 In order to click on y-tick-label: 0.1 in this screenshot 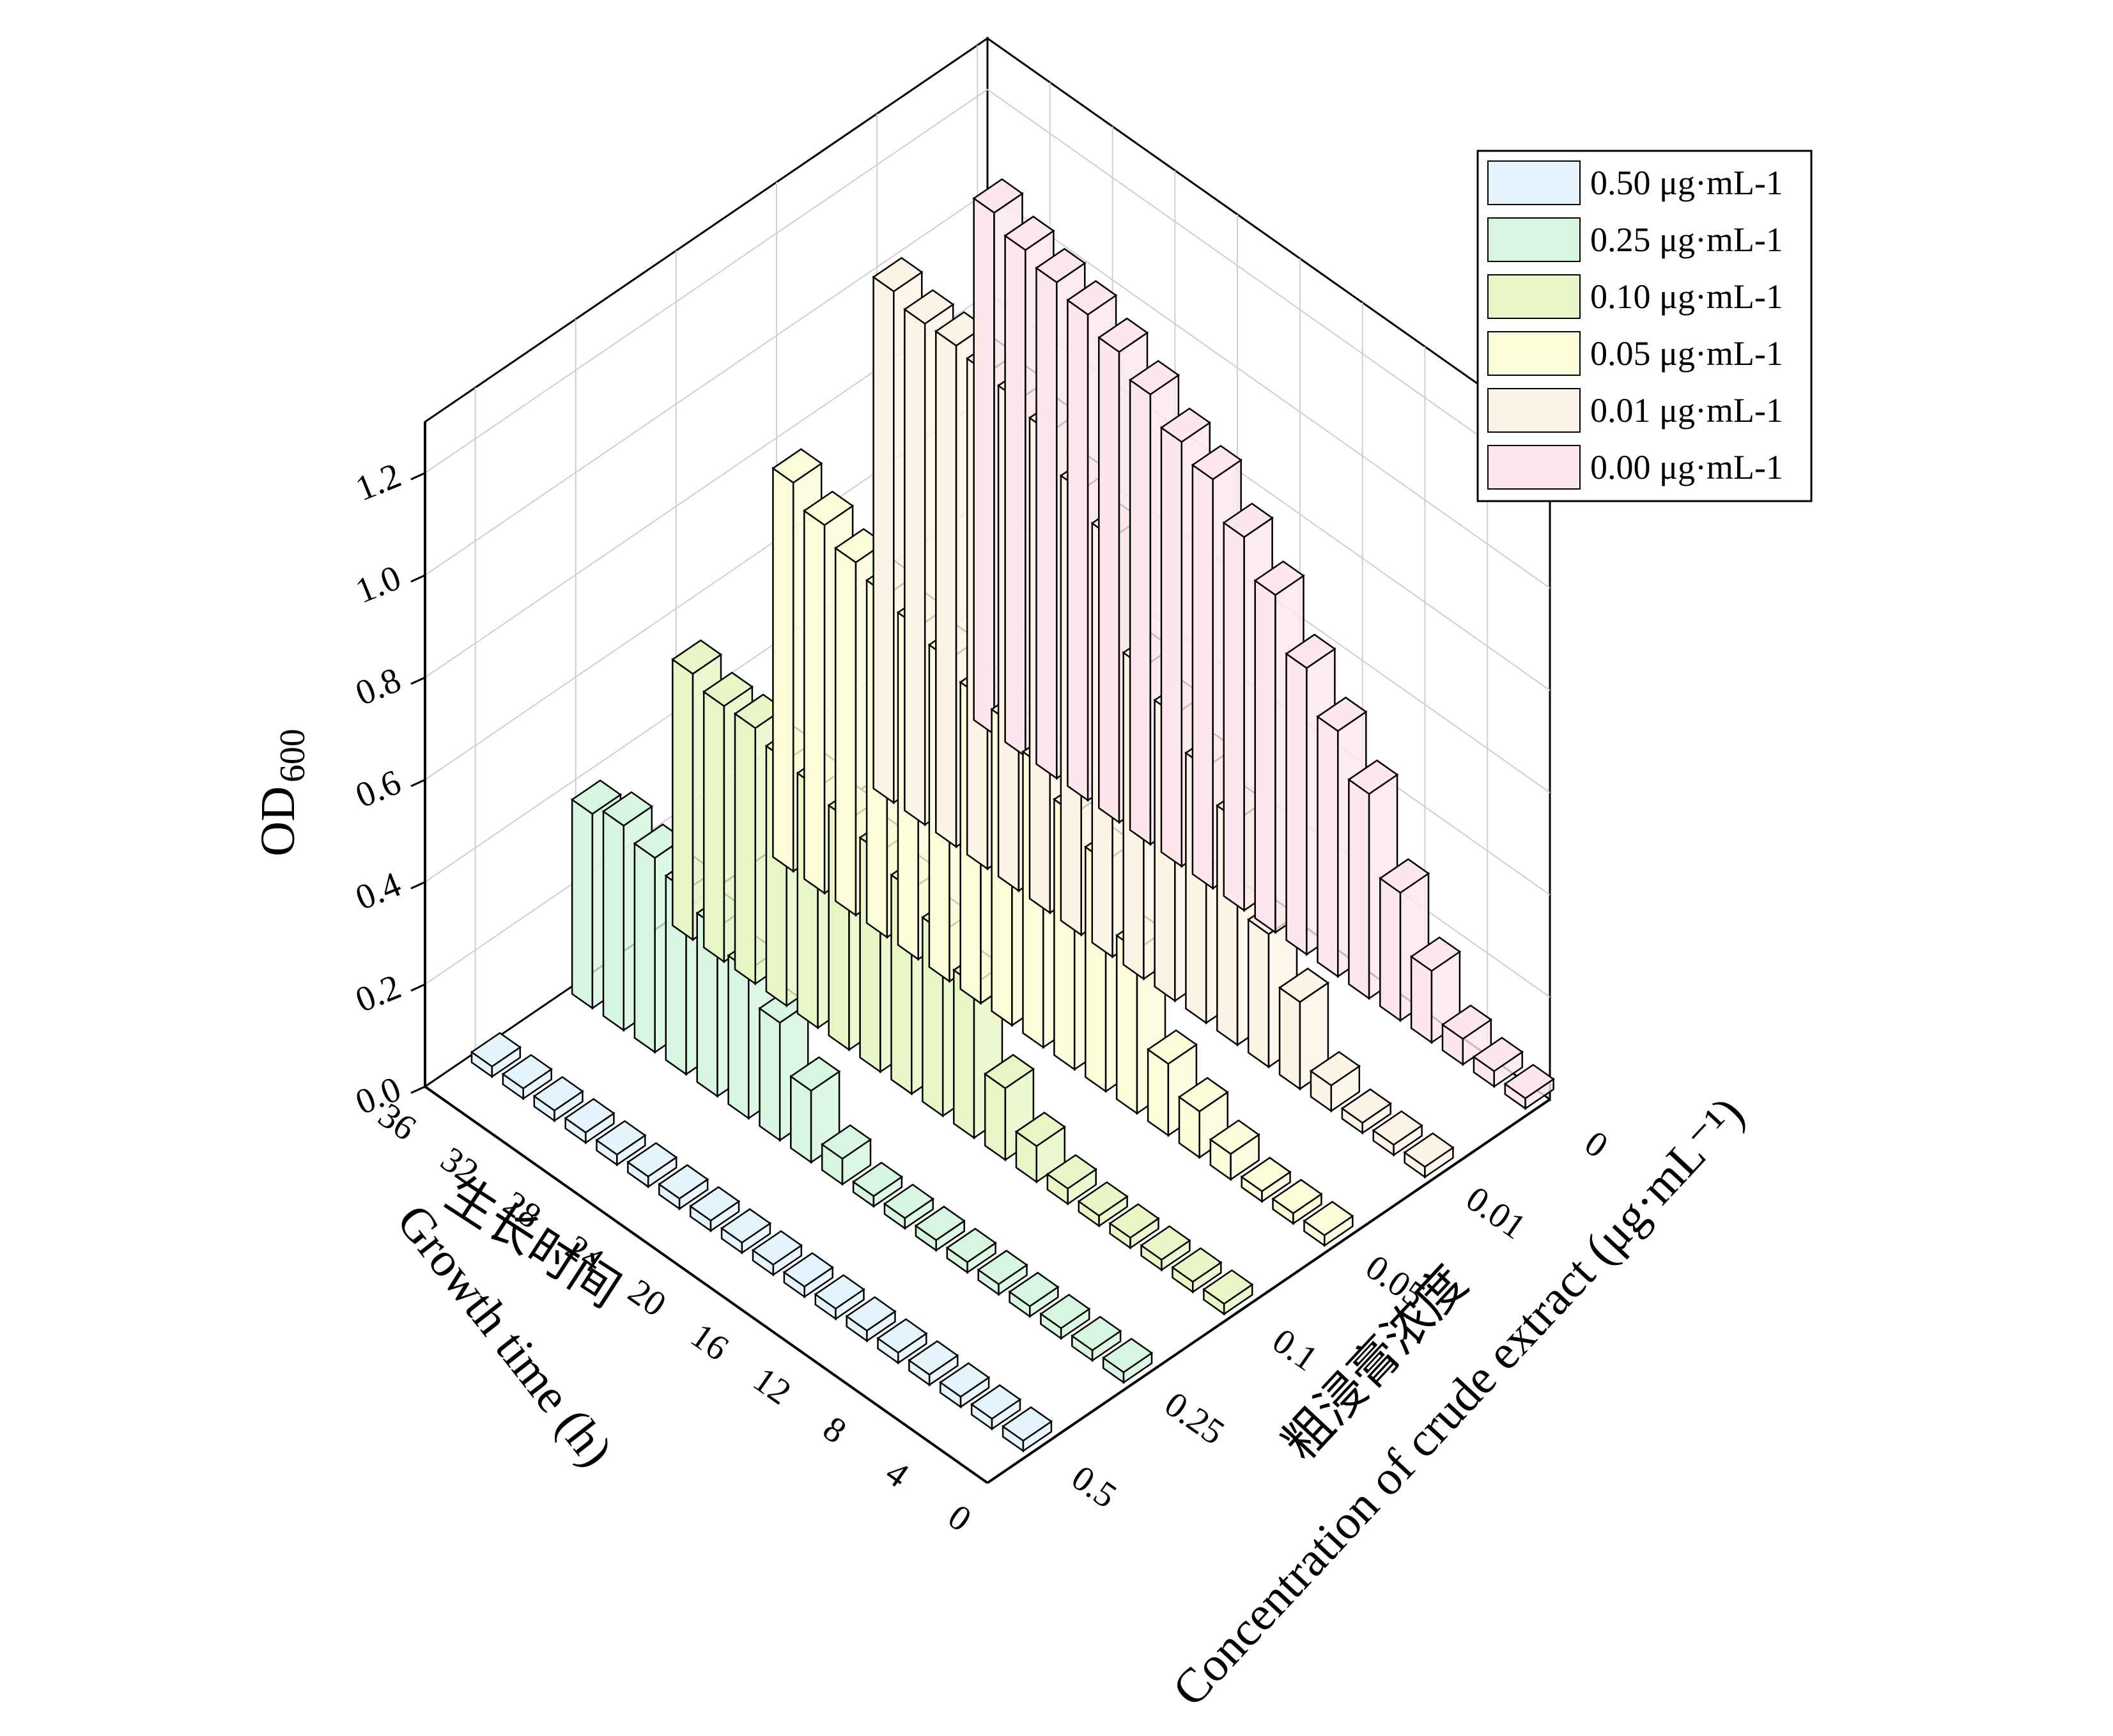, I will do `click(1295, 1350)`.